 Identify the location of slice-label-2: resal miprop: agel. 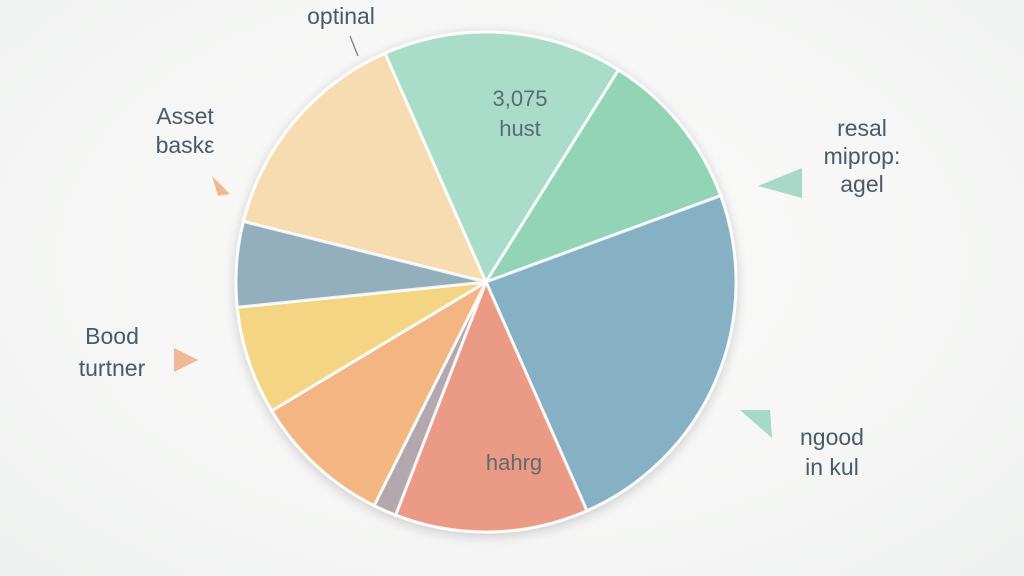
(862, 156).